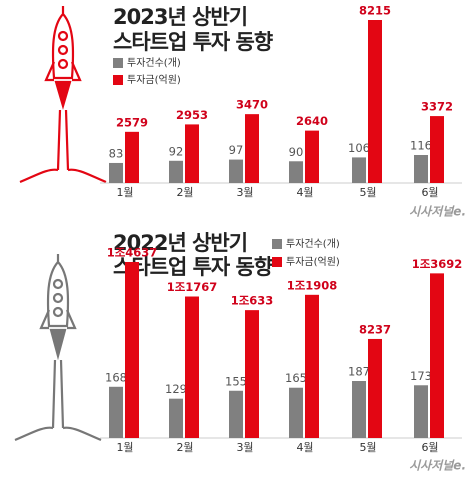 The height and width of the screenshot is (477, 474). What do you see at coordinates (296, 152) in the screenshot?
I see `value-label: 90` at bounding box center [296, 152].